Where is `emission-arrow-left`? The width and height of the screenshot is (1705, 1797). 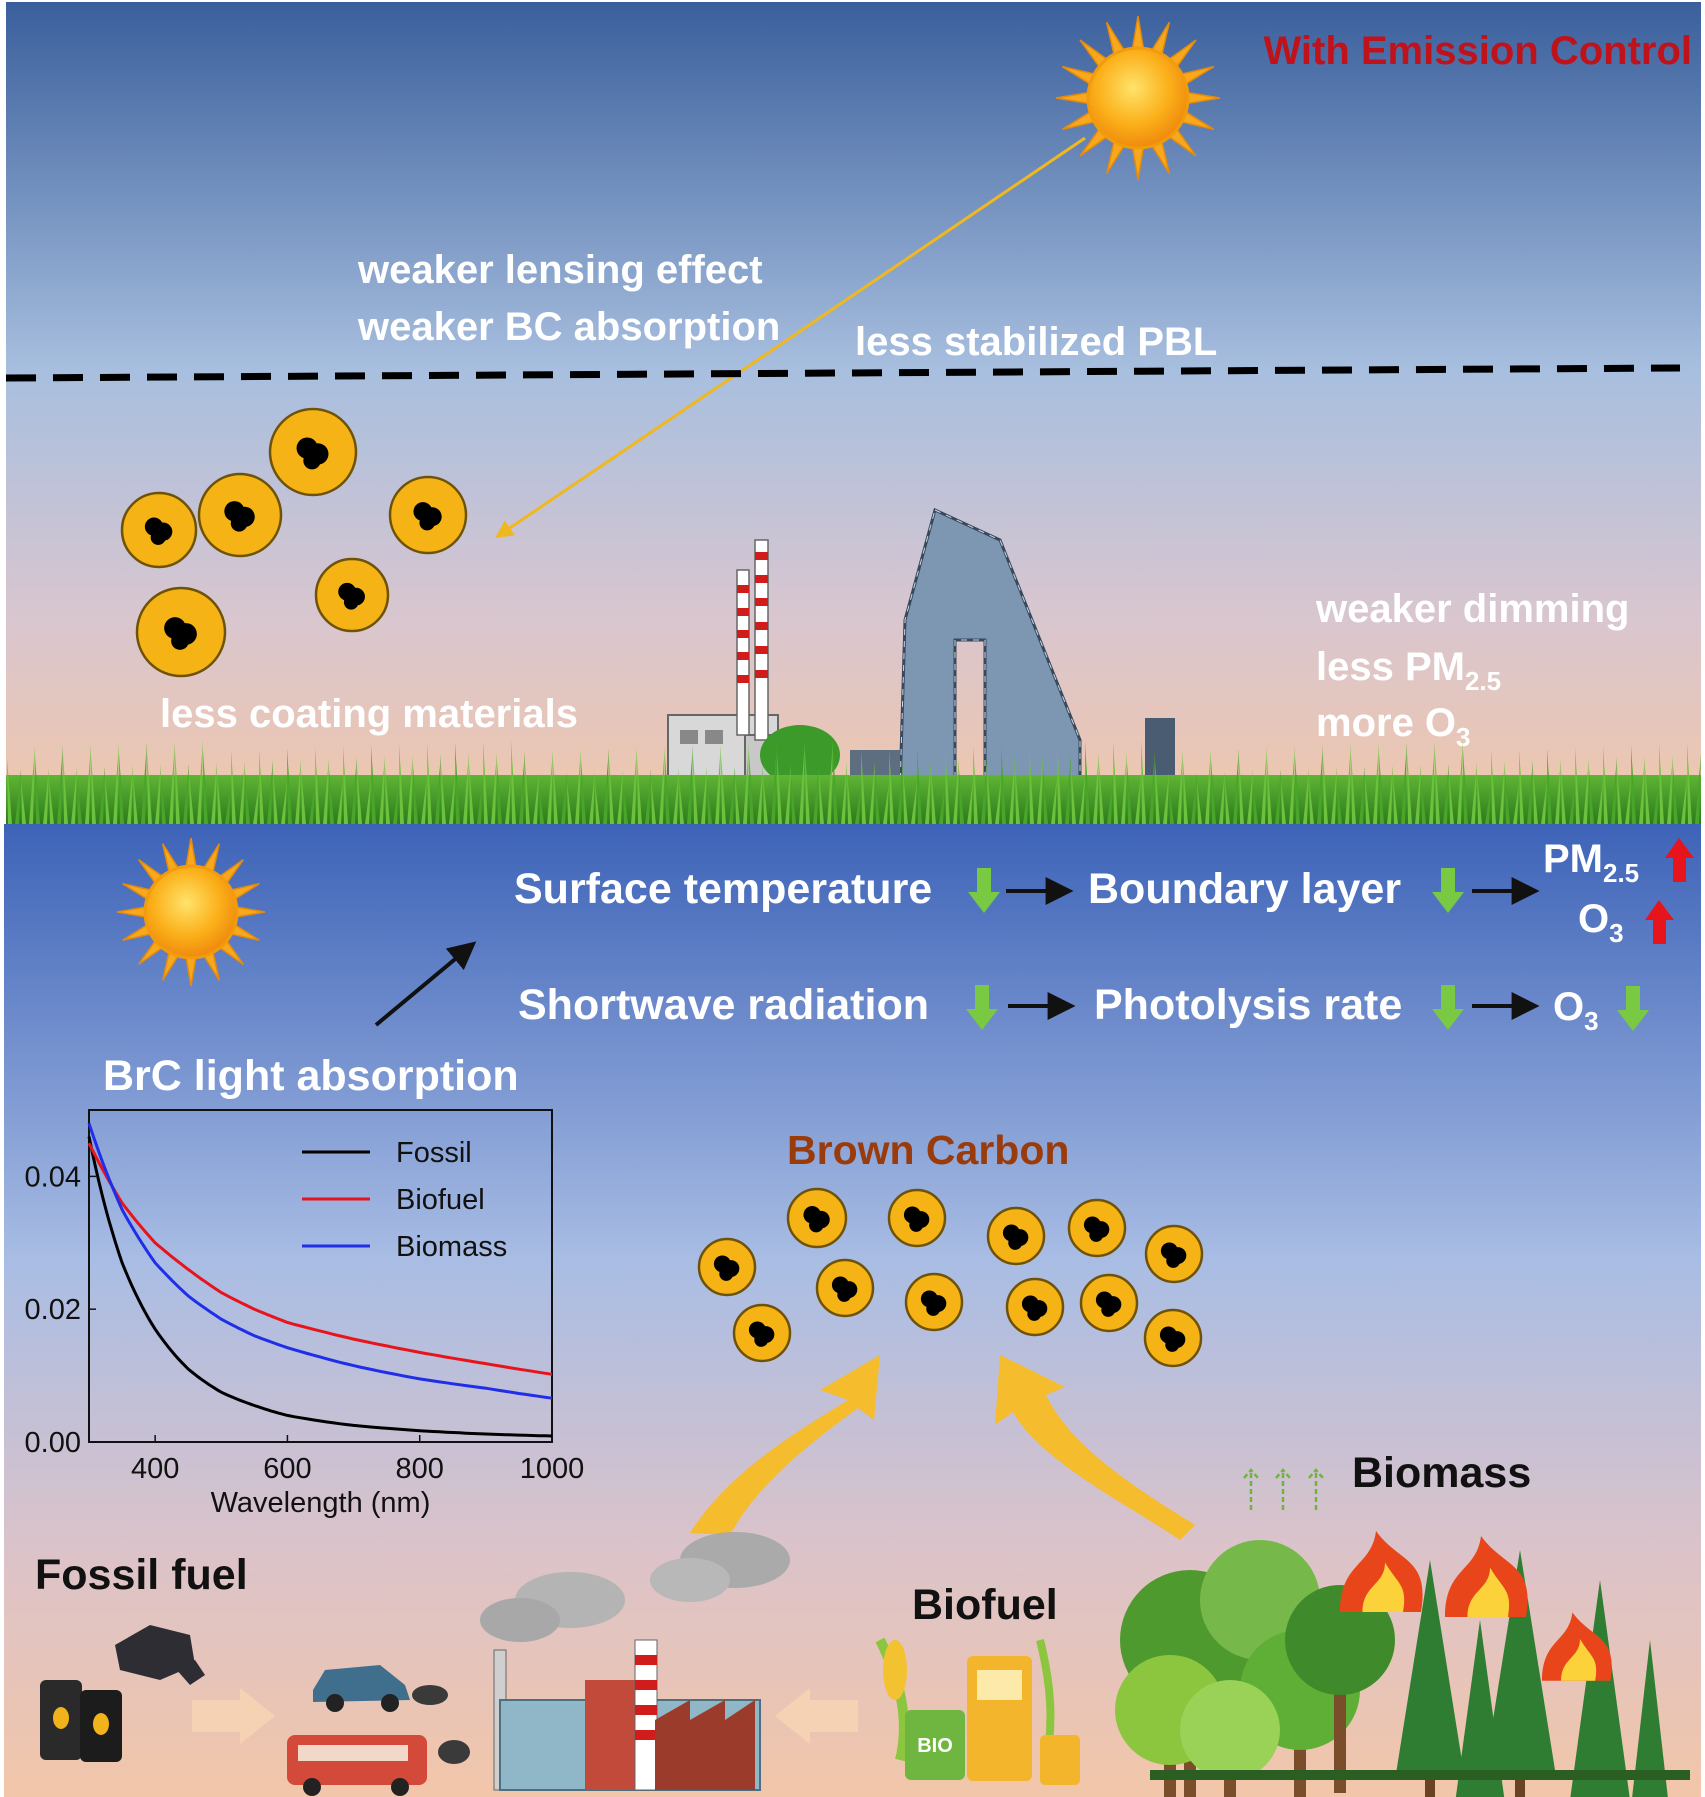 emission-arrow-left is located at coordinates (785, 1445).